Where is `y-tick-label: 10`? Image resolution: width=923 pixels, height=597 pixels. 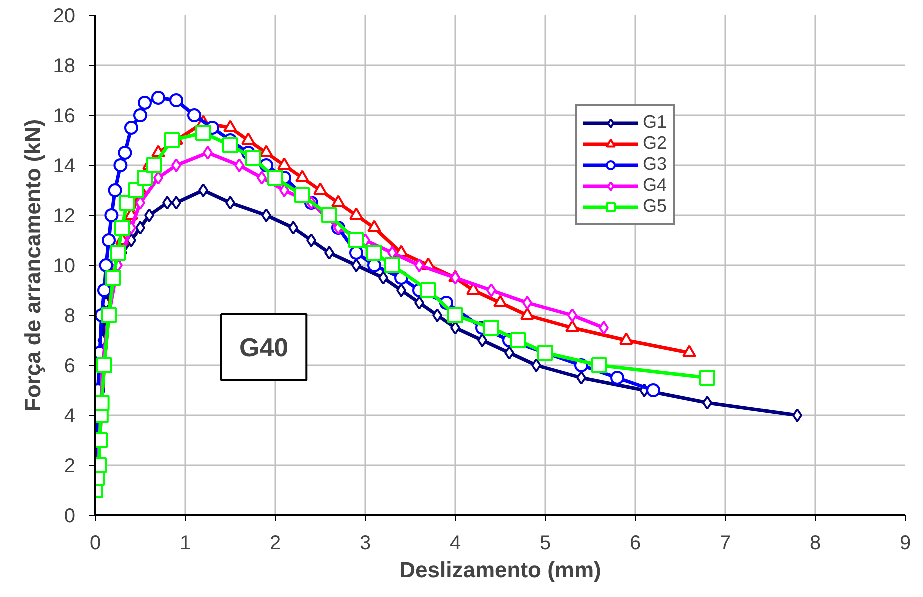
y-tick-label: 10 is located at coordinates (64, 267).